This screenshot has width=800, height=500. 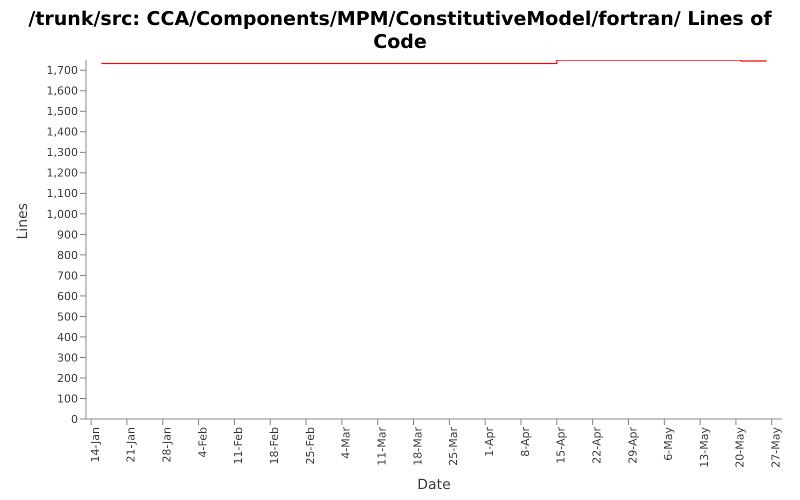 I want to click on x-axis-title: Date, so click(x=434, y=485).